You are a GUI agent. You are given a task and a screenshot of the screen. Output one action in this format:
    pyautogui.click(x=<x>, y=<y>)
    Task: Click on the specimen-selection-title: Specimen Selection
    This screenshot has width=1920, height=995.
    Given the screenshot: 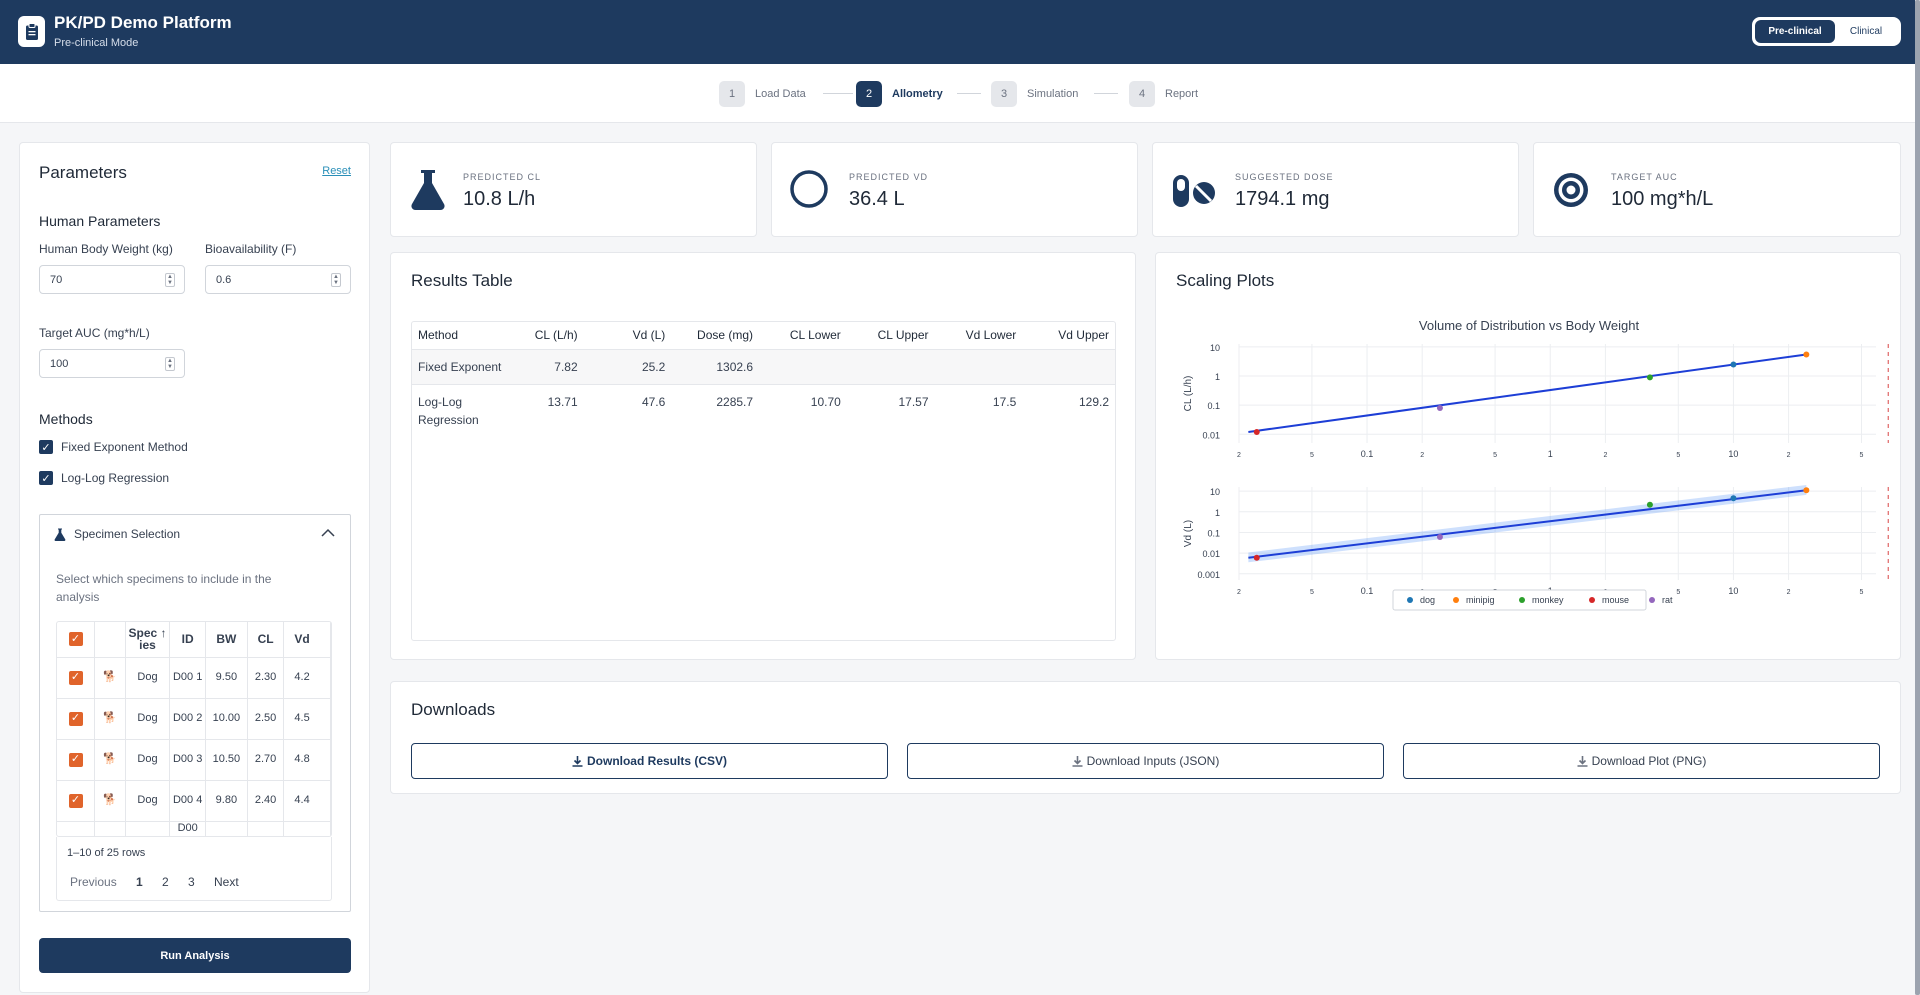 What is the action you would take?
    pyautogui.click(x=127, y=534)
    